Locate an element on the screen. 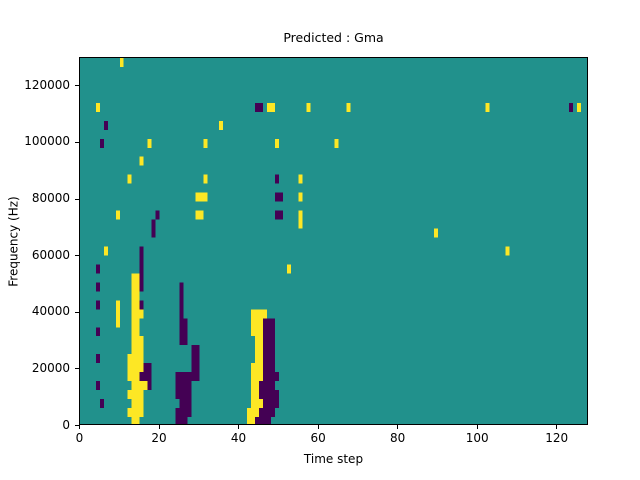 The width and height of the screenshot is (640, 480). x-axis-tick: 0 is located at coordinates (79, 435).